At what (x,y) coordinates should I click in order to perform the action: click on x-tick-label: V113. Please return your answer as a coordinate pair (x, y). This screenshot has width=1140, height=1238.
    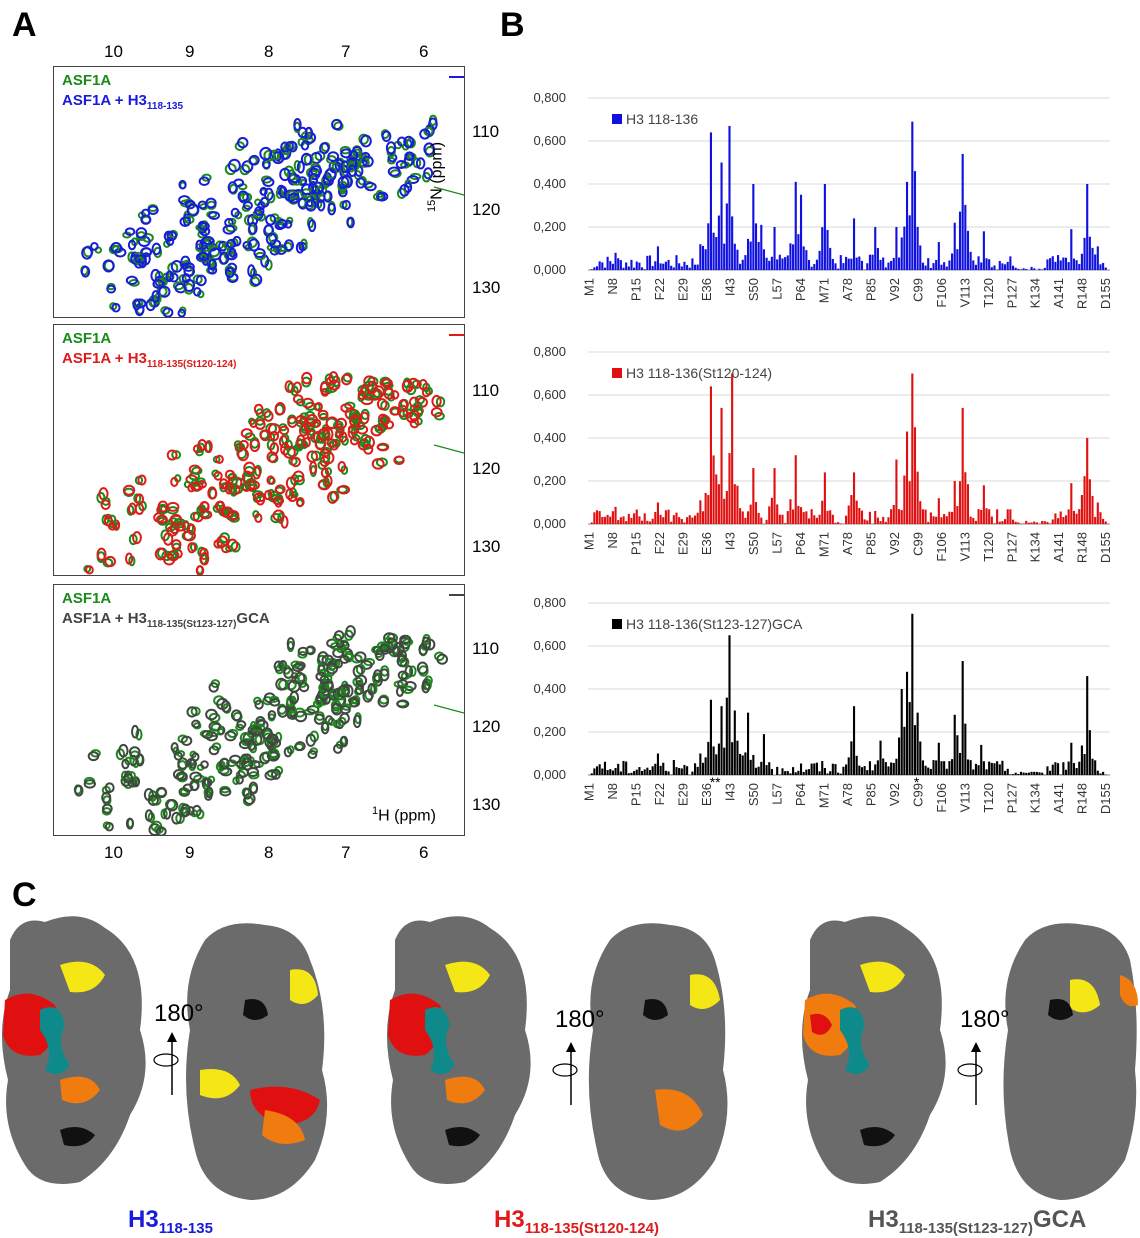
    Looking at the image, I should click on (964, 546).